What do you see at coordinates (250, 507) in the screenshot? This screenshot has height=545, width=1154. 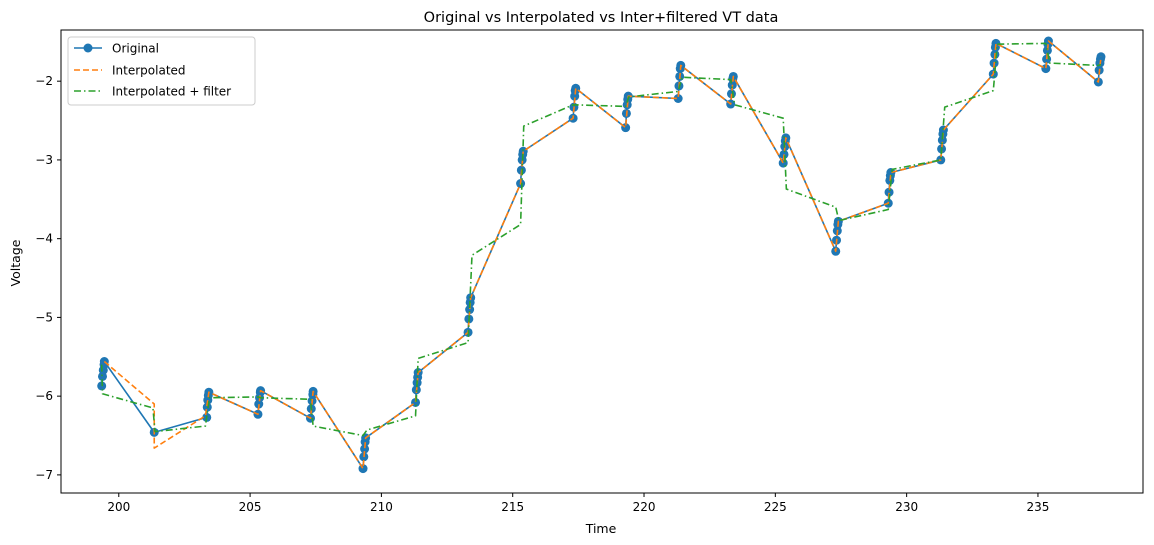 I see `x-tick-label: 205` at bounding box center [250, 507].